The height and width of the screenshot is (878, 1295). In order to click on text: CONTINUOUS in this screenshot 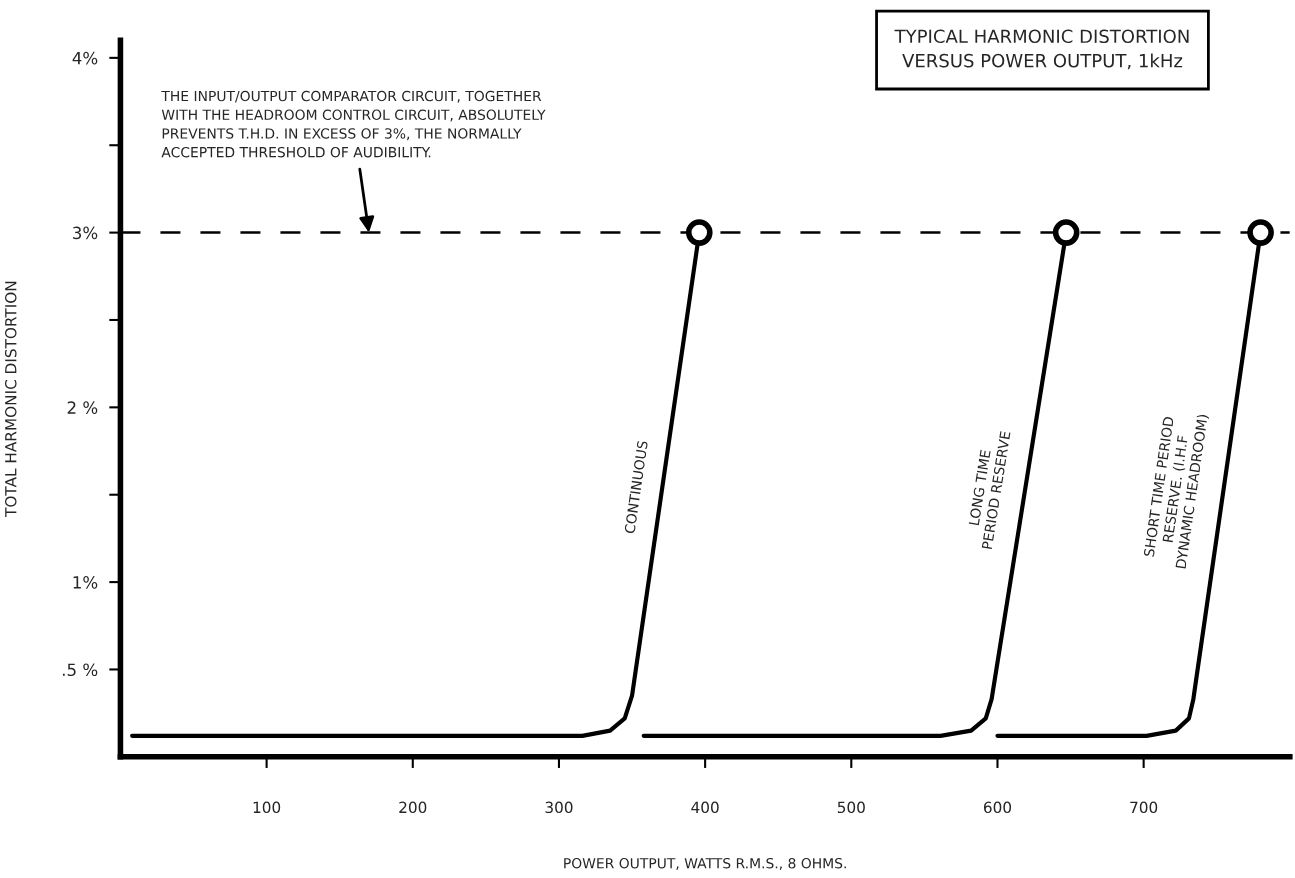, I will do `click(636, 487)`.